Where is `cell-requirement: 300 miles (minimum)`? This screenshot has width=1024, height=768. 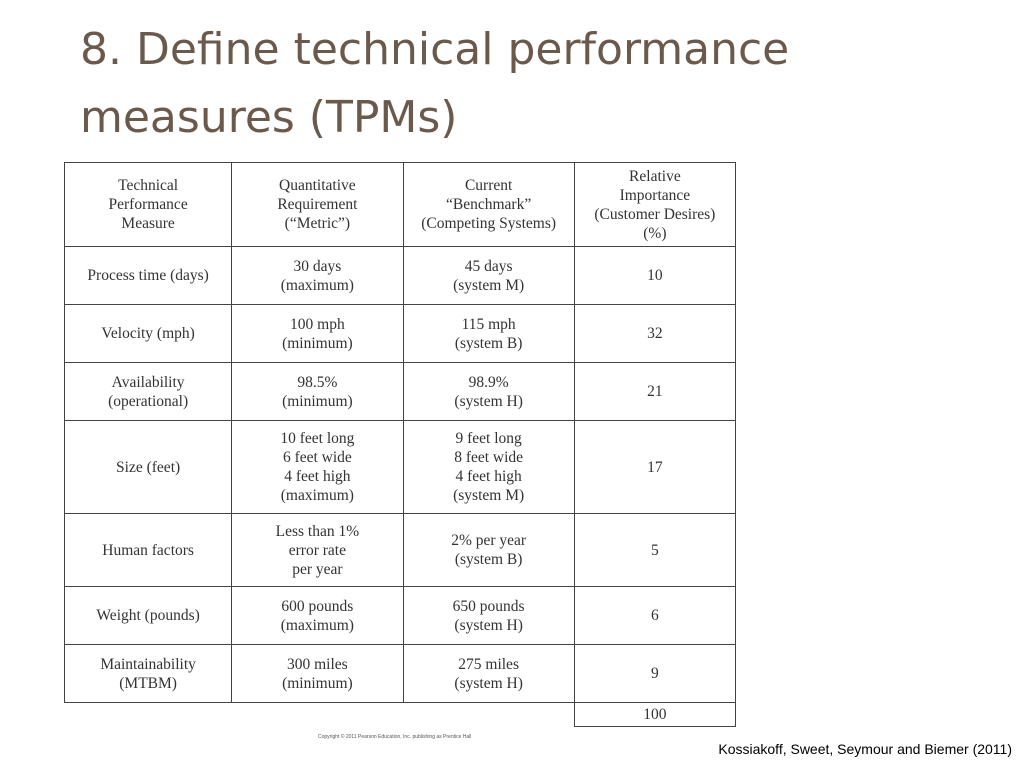 cell-requirement: 300 miles (minimum) is located at coordinates (317, 673).